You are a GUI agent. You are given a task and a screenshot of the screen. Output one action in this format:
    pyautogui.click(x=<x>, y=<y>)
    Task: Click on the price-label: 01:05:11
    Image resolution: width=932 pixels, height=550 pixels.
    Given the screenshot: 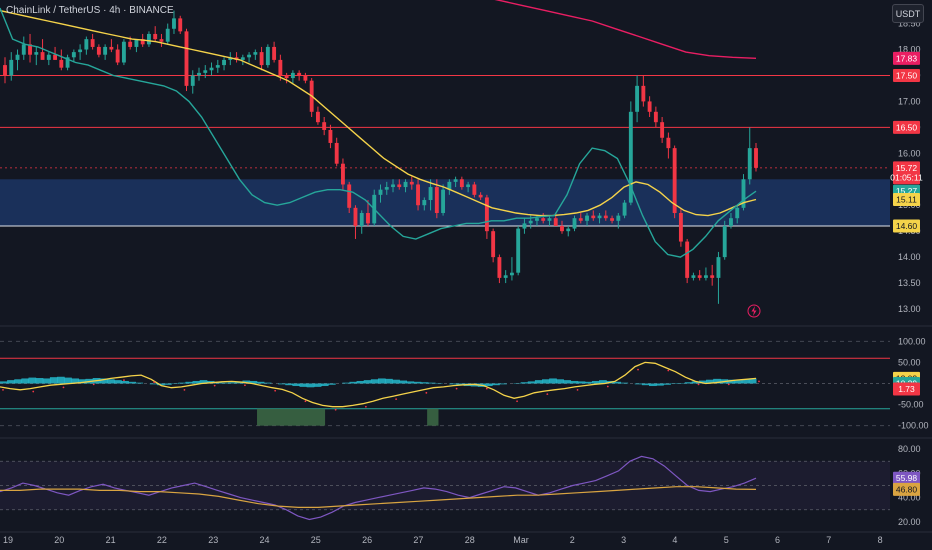 What is the action you would take?
    pyautogui.click(x=906, y=178)
    